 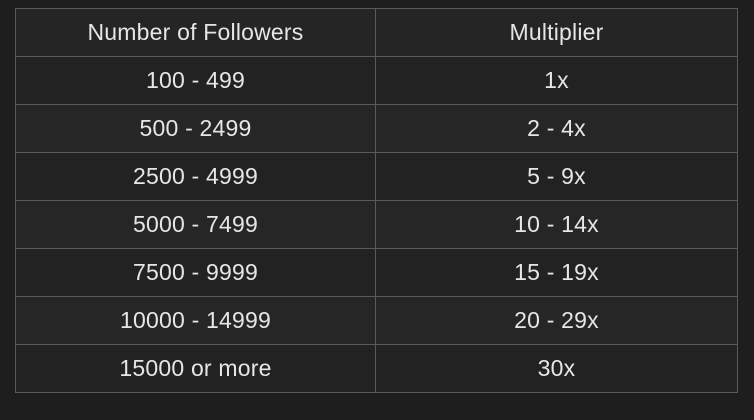 I want to click on followers-cell: 100 - 499, so click(x=195, y=80).